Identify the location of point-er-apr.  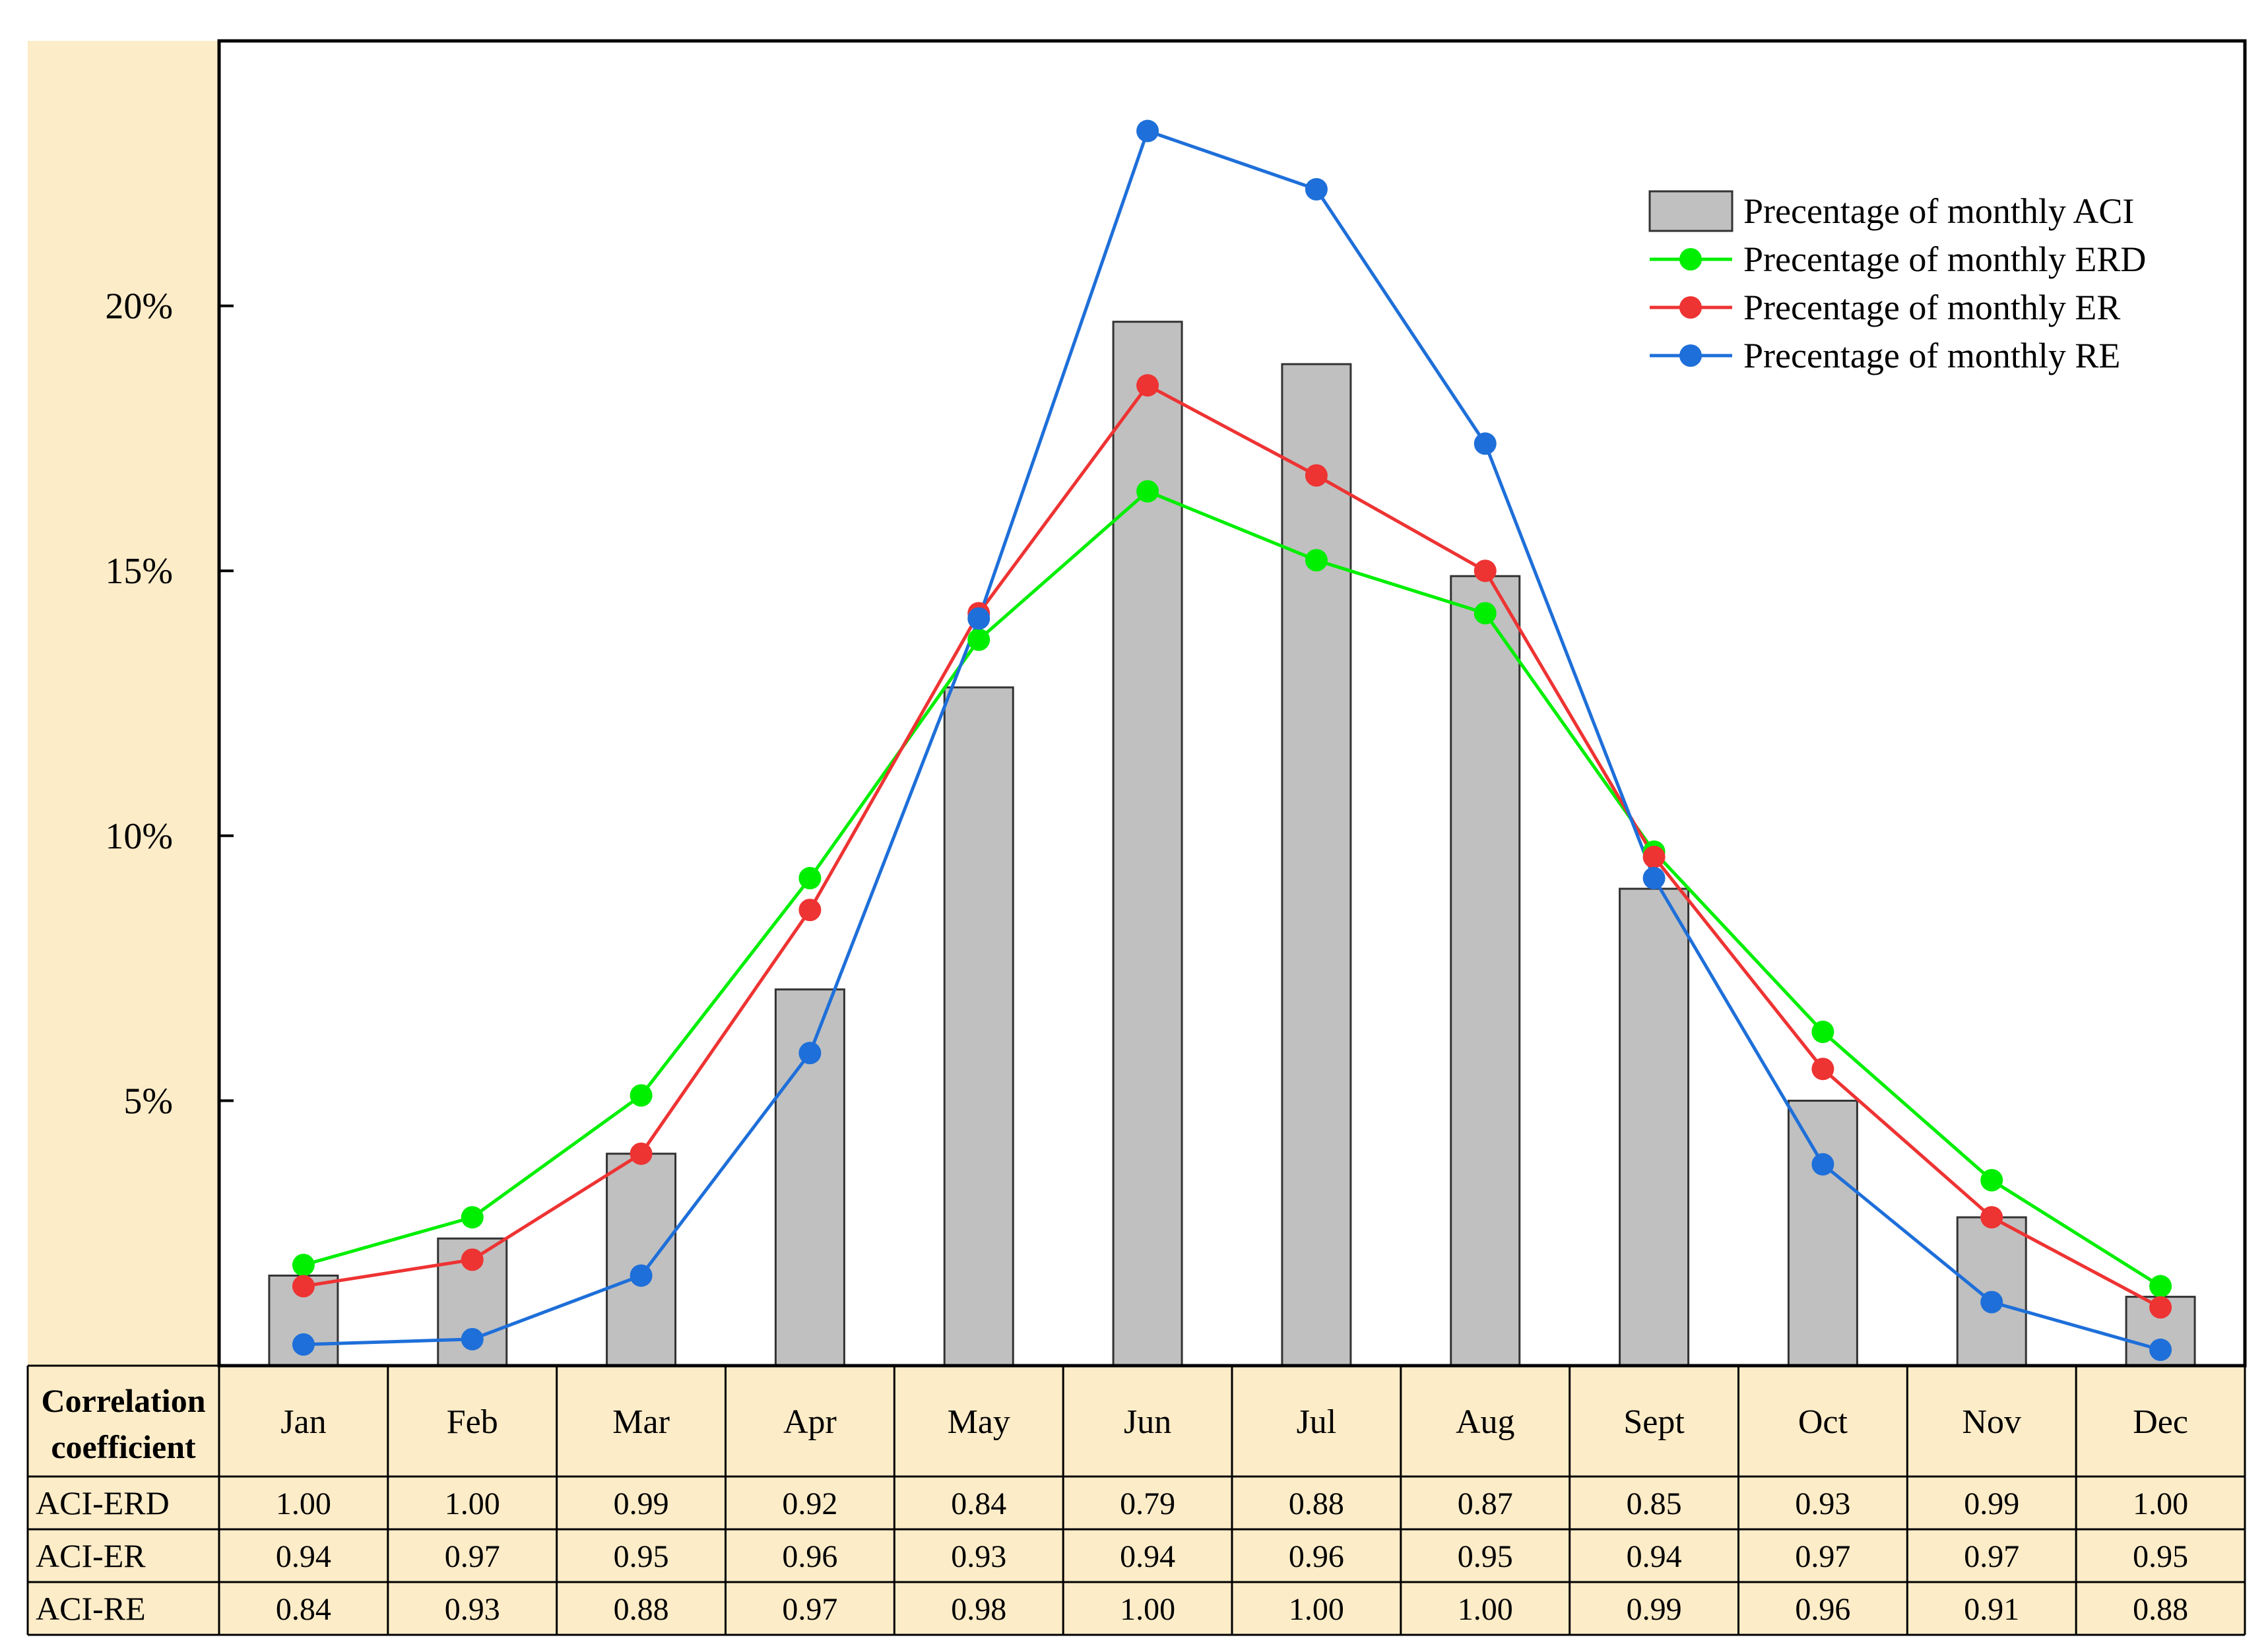
(810, 910).